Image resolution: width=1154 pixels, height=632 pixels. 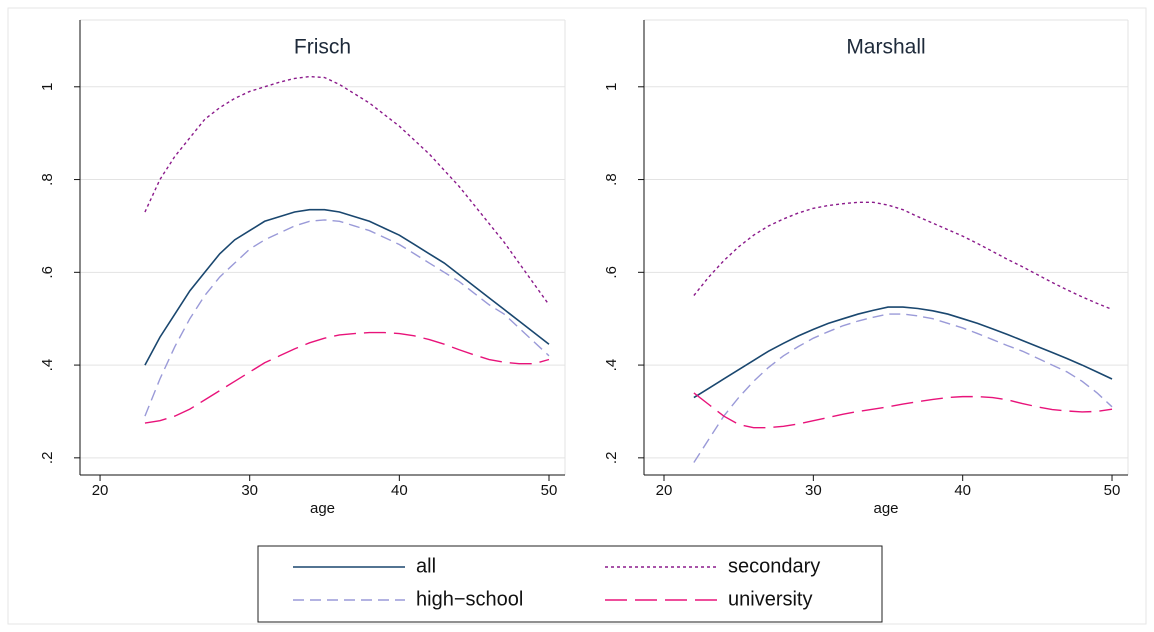 What do you see at coordinates (426, 566) in the screenshot?
I see `legend-label: all` at bounding box center [426, 566].